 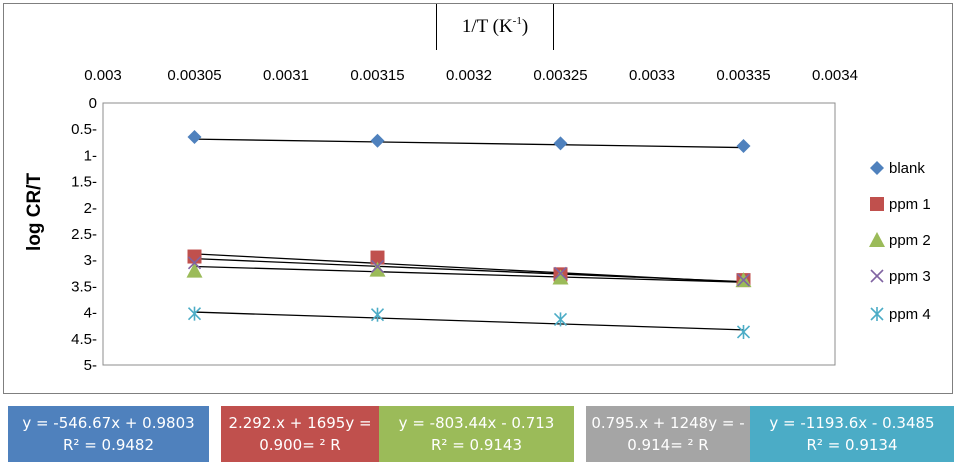 What do you see at coordinates (84, 286) in the screenshot?
I see `y-tick-label: 3.5-` at bounding box center [84, 286].